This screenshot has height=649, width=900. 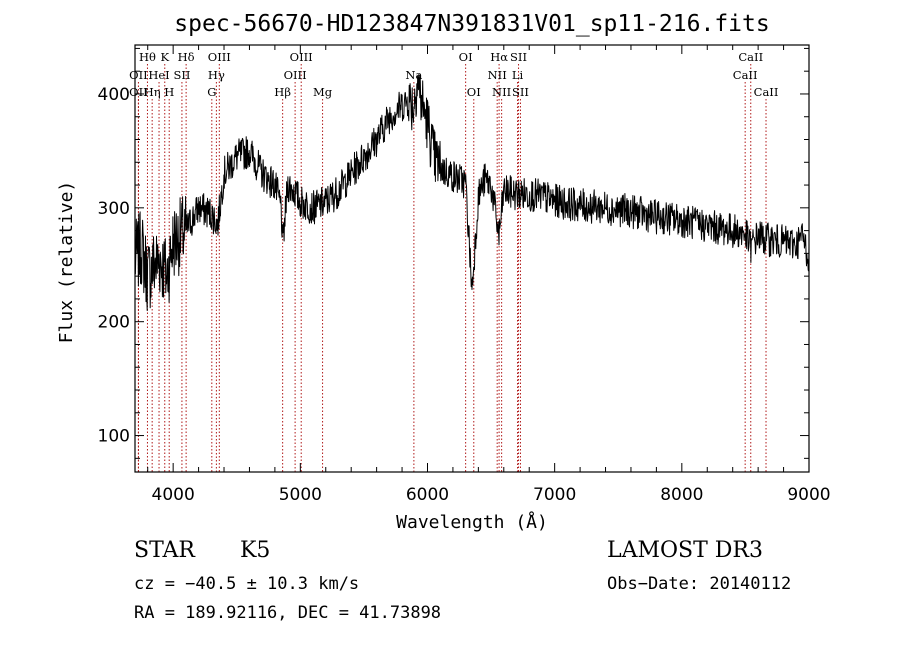 I want to click on marker-label-3: OII, so click(x=138, y=75).